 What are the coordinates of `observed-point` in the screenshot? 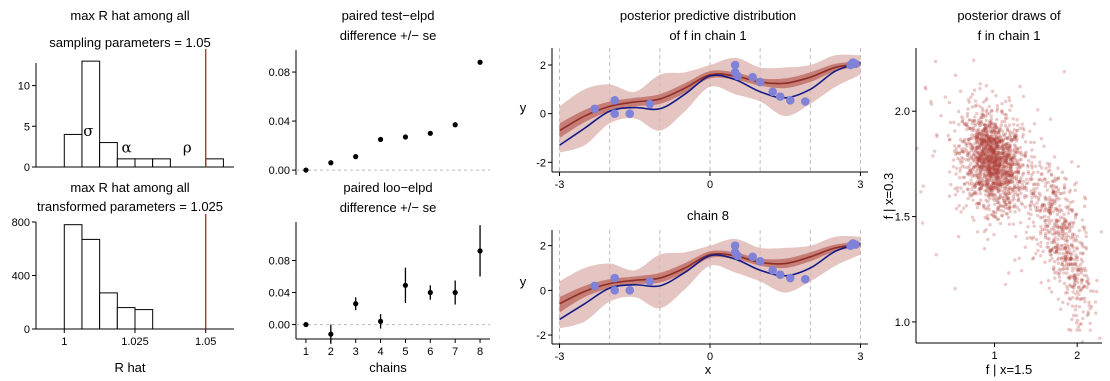 It's located at (790, 100).